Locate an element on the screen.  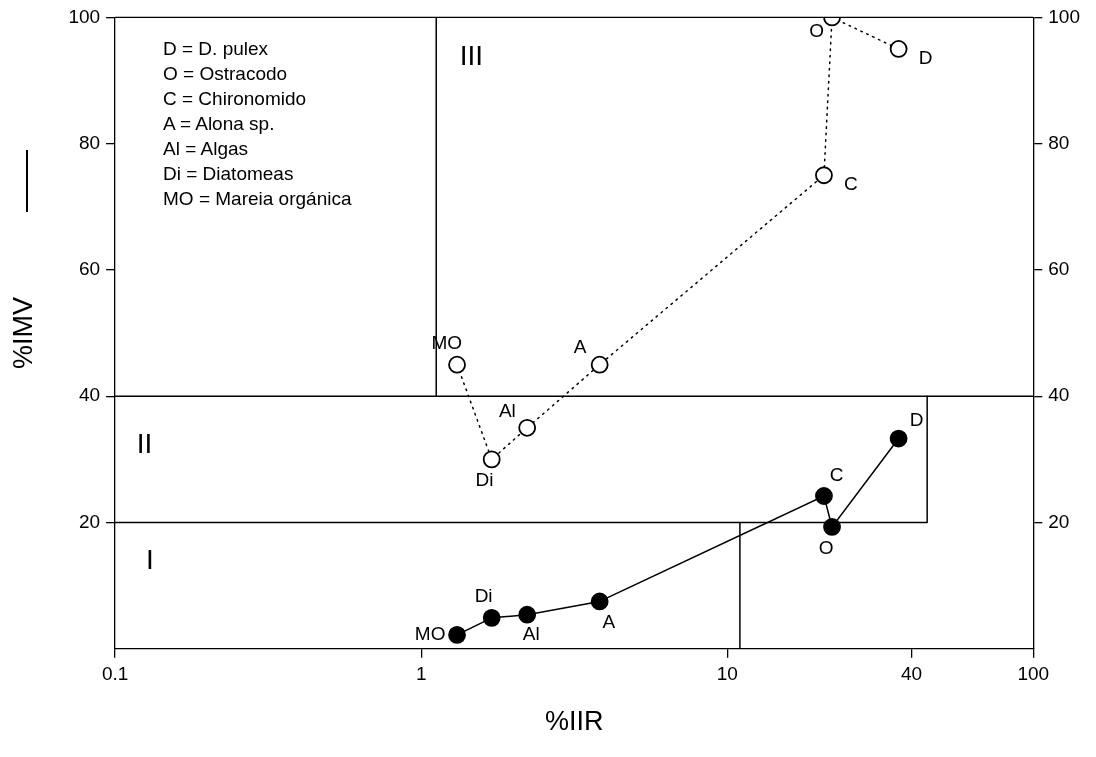
y2-tick-label: 80 is located at coordinates (1059, 142).